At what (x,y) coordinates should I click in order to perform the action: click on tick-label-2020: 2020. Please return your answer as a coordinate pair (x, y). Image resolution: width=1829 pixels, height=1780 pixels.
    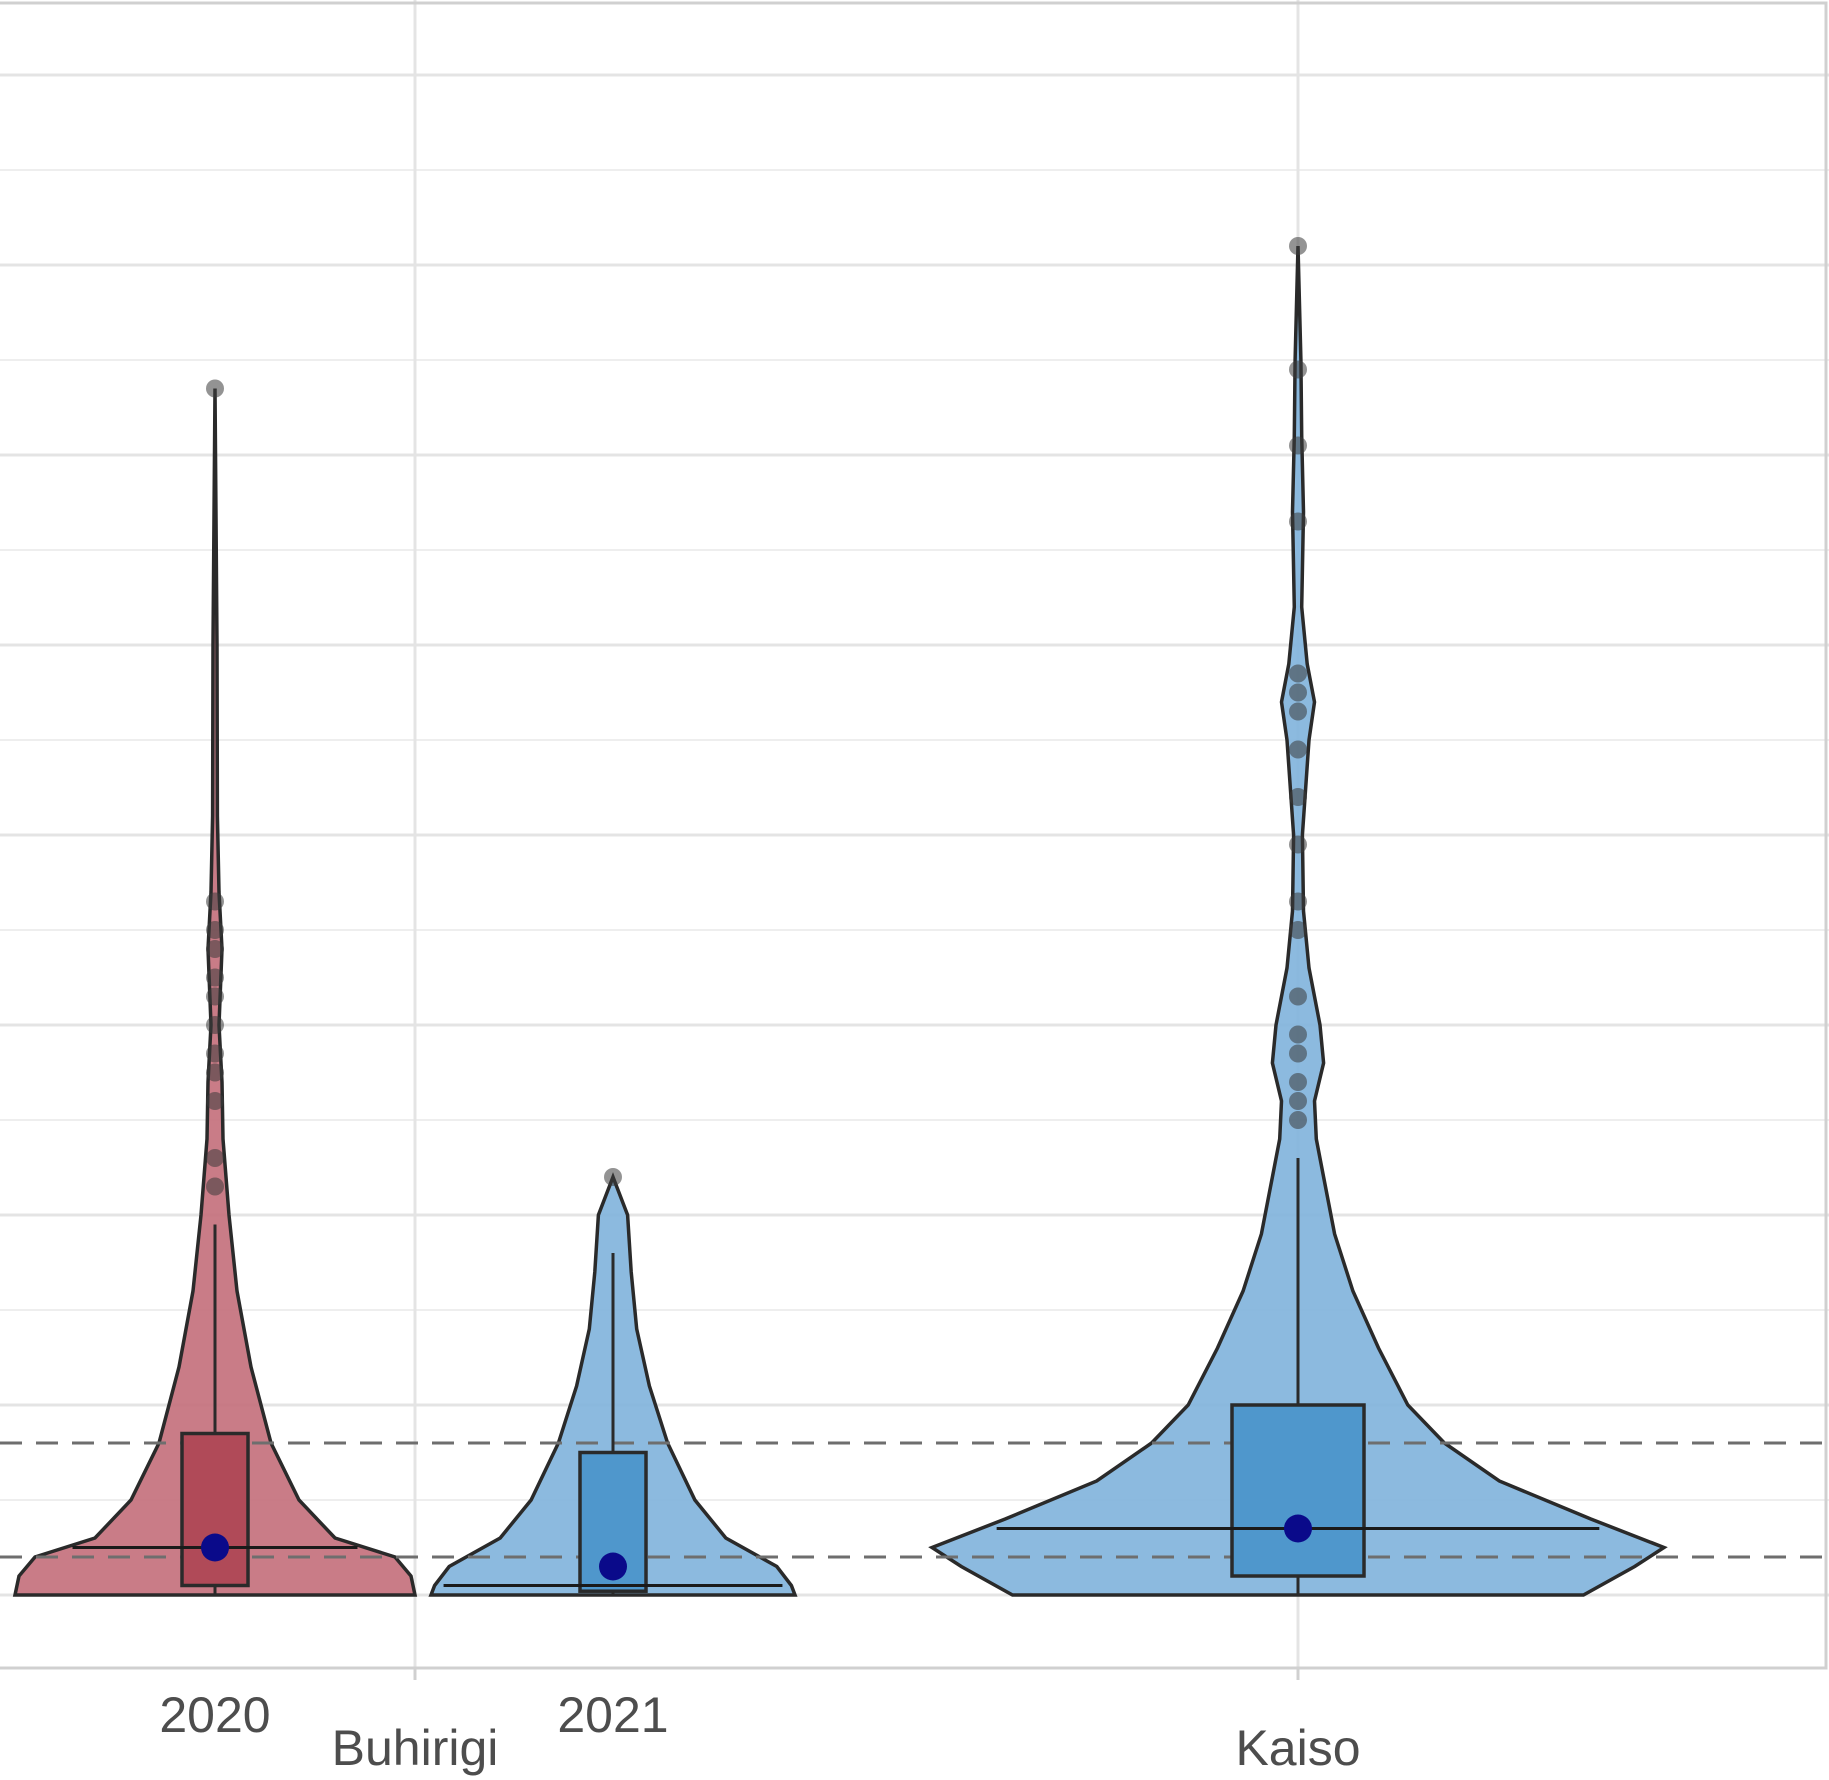
    Looking at the image, I should click on (214, 1715).